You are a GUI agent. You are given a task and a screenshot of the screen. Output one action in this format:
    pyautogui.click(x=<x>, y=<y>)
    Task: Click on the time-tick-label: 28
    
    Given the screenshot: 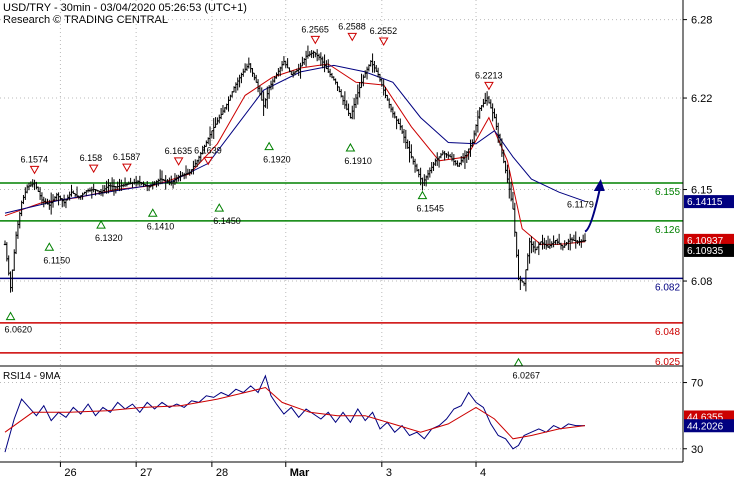 What is the action you would take?
    pyautogui.click(x=222, y=473)
    